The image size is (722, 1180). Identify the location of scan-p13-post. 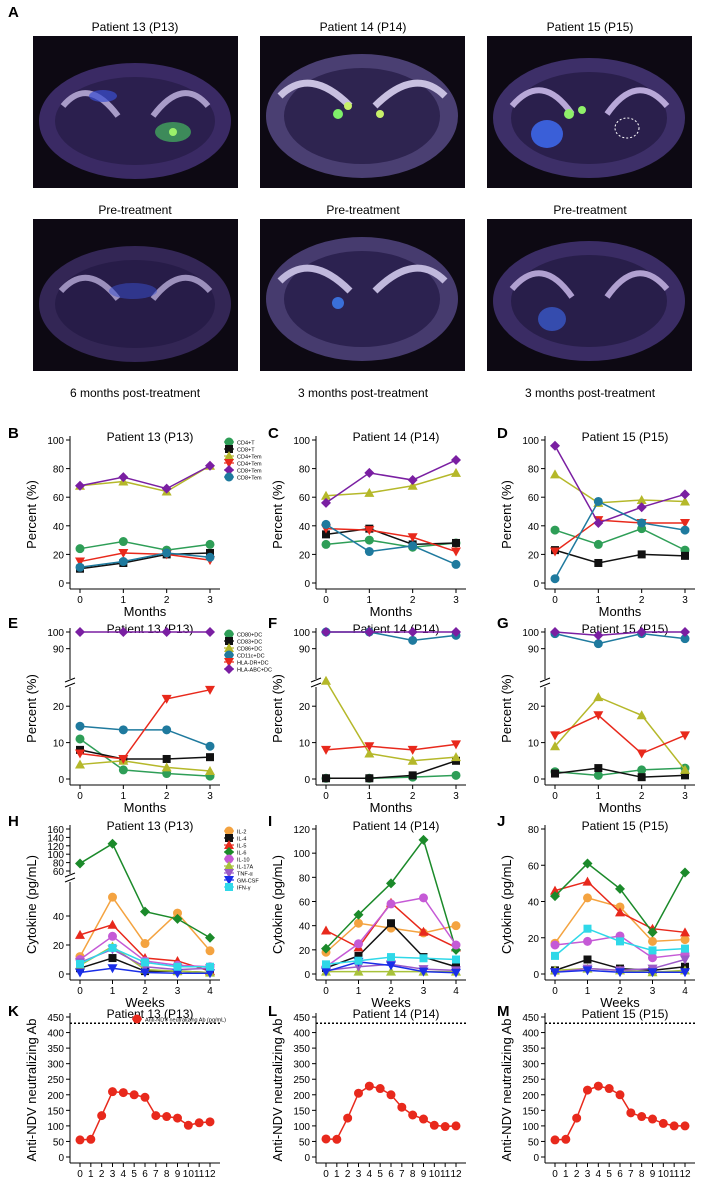
(135, 295).